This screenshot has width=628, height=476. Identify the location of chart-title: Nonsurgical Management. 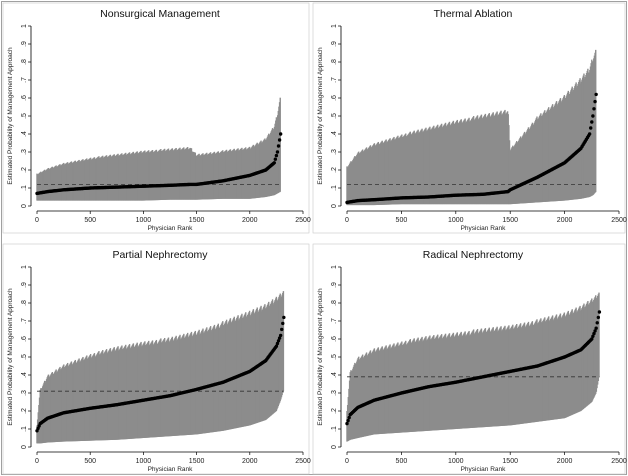
(160, 14).